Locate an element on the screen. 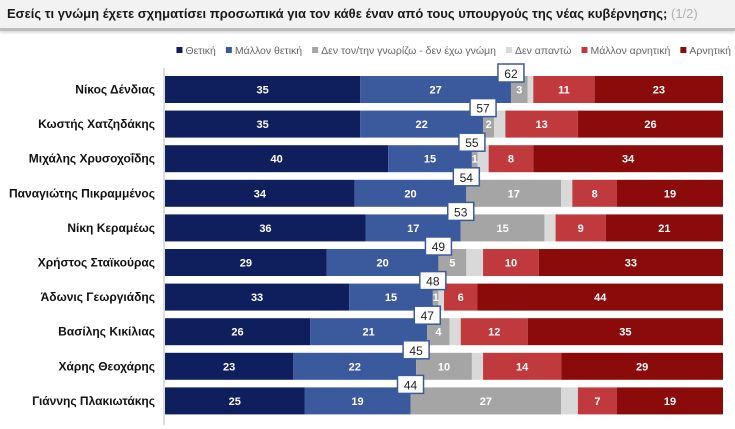 This screenshot has width=735, height=429. data-label: 34 is located at coordinates (260, 194).